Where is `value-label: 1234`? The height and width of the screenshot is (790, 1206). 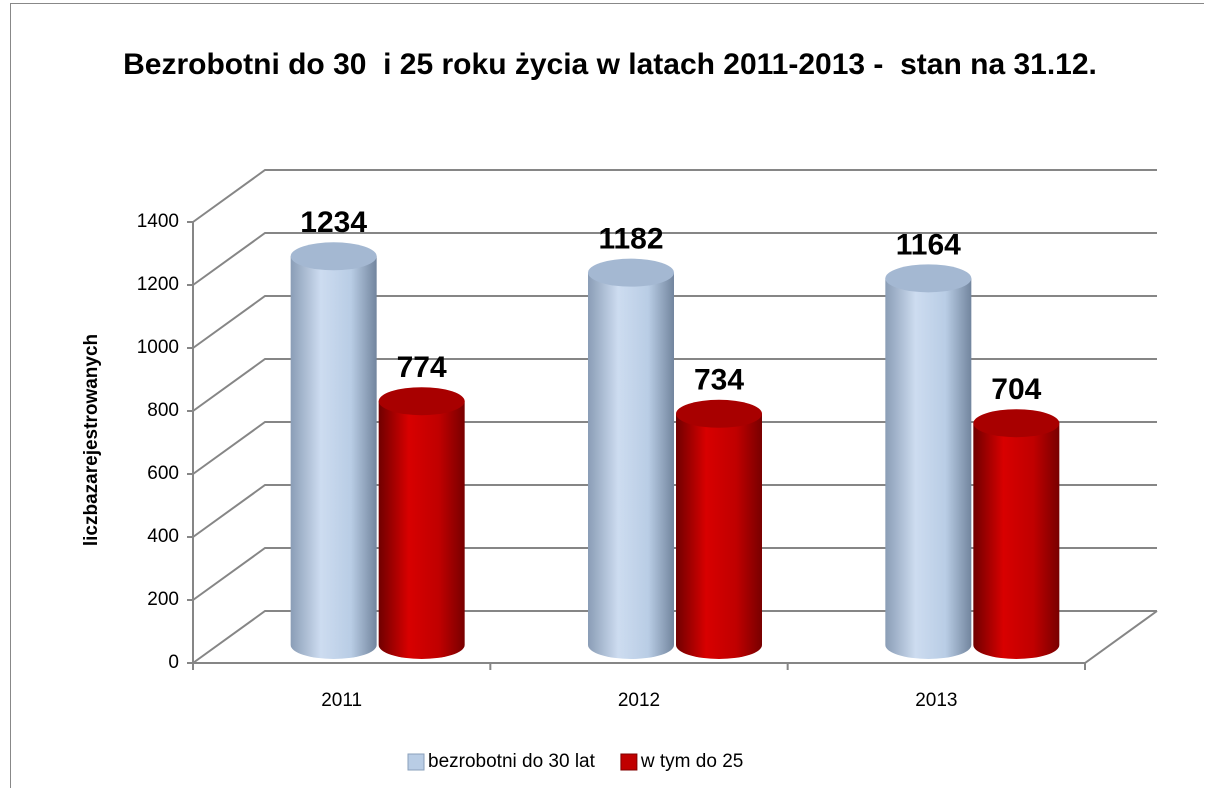
value-label: 1234 is located at coordinates (333, 222).